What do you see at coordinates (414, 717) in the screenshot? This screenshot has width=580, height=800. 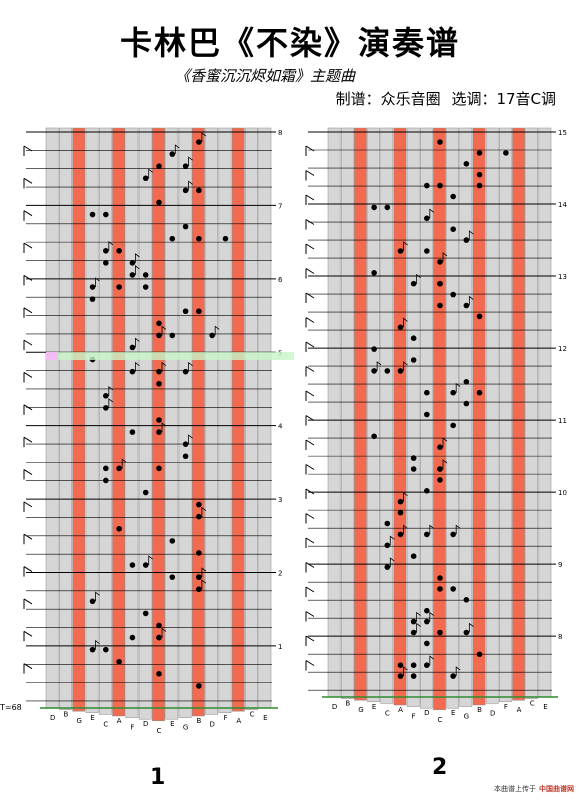 I see `key-label: F` at bounding box center [414, 717].